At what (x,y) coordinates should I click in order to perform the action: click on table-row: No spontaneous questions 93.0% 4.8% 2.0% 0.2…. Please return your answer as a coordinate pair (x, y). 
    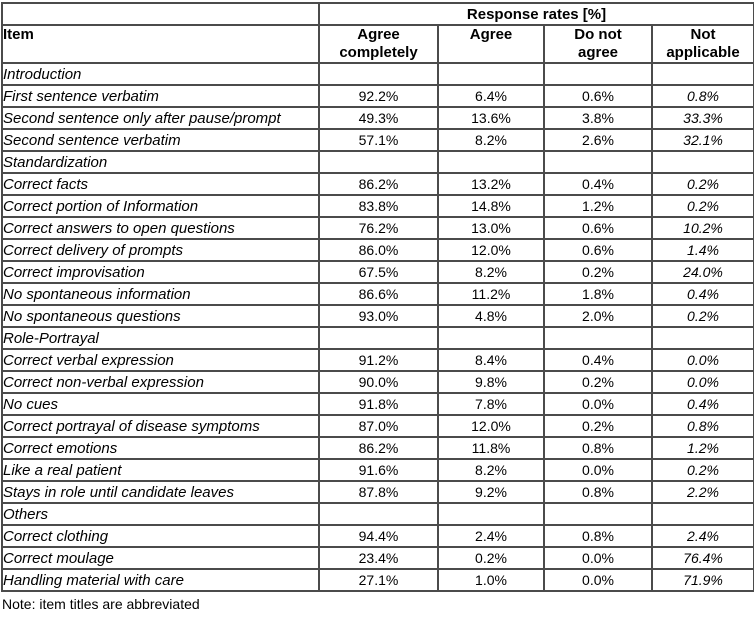
    Looking at the image, I should click on (377, 316).